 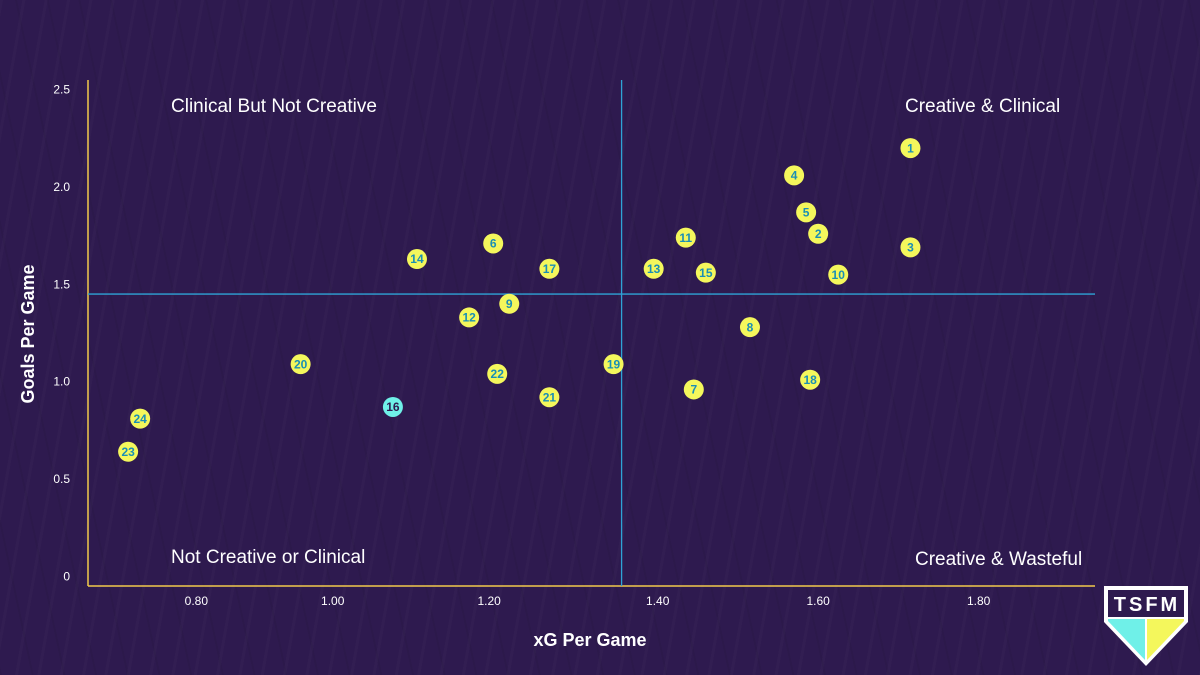 I want to click on data-point: 24, so click(x=140, y=418).